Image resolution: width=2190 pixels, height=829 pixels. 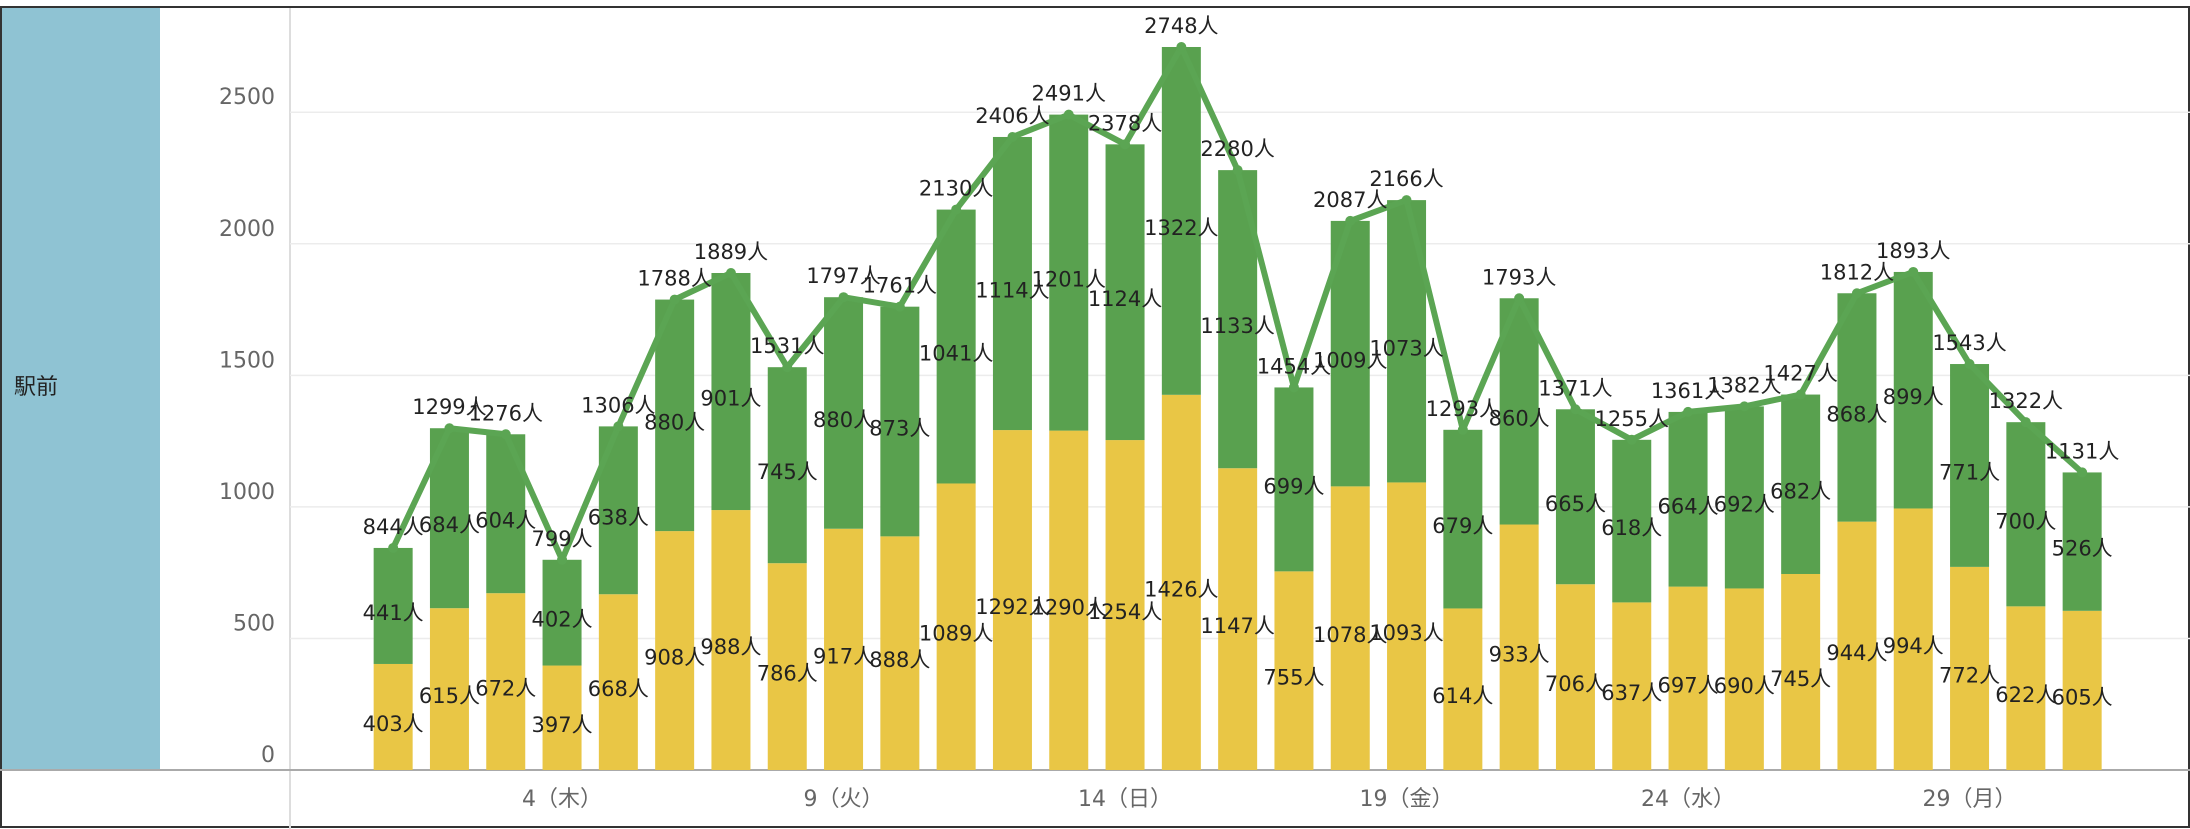 I want to click on data-label: 944人, so click(x=1856, y=653).